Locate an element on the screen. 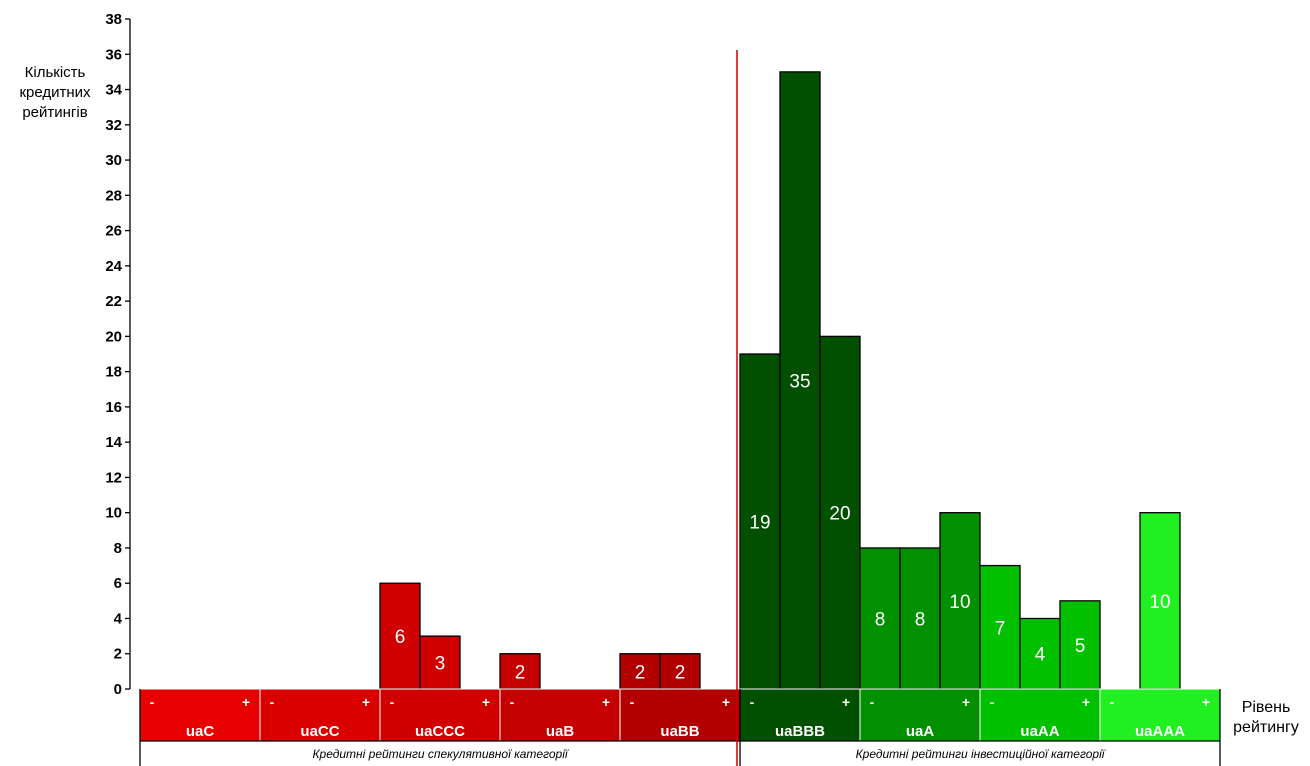  y-tick-label: 38 is located at coordinates (113, 19).